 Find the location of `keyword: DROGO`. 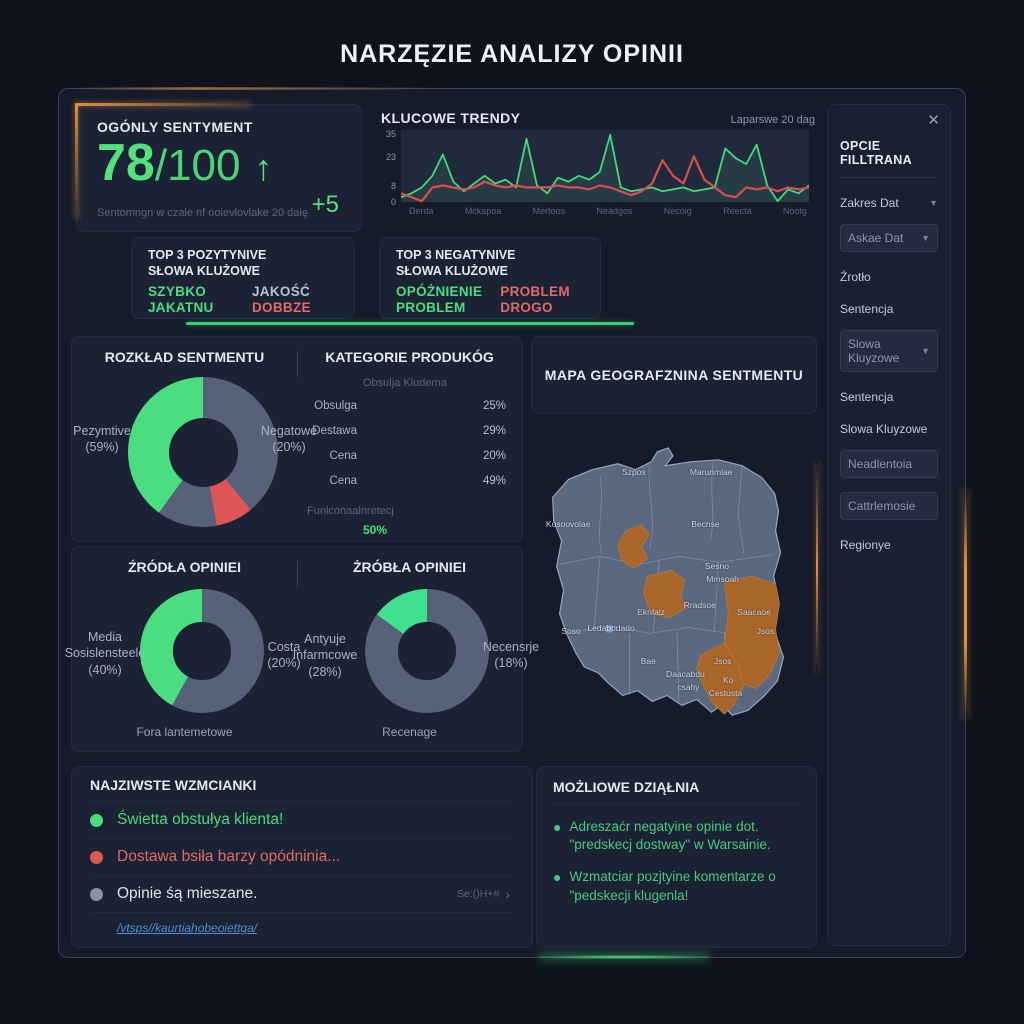

keyword: DROGO is located at coordinates (526, 308).